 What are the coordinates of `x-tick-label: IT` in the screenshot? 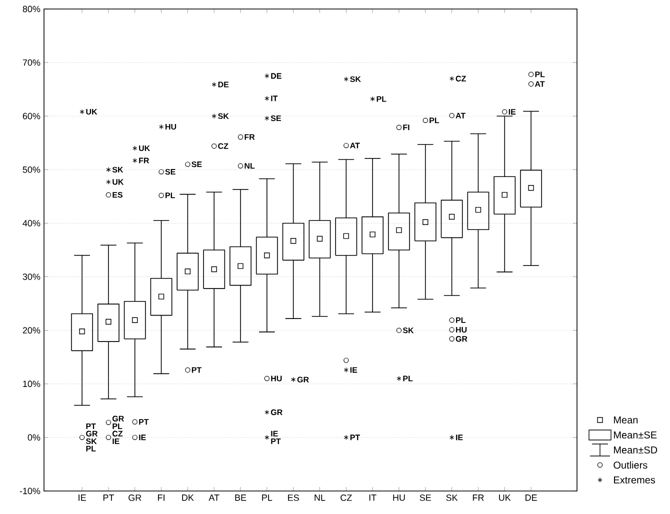 It's located at (372, 497).